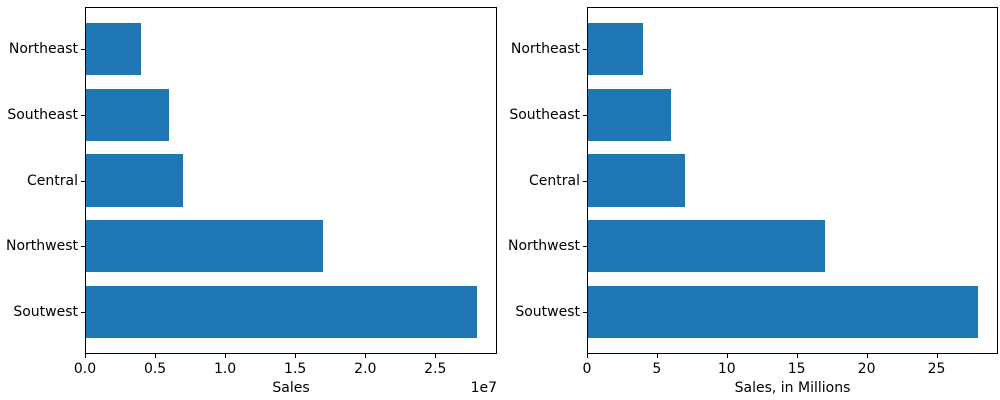 The height and width of the screenshot is (400, 1000). Describe the element at coordinates (796, 369) in the screenshot. I see `x-tick-label: 15` at that location.